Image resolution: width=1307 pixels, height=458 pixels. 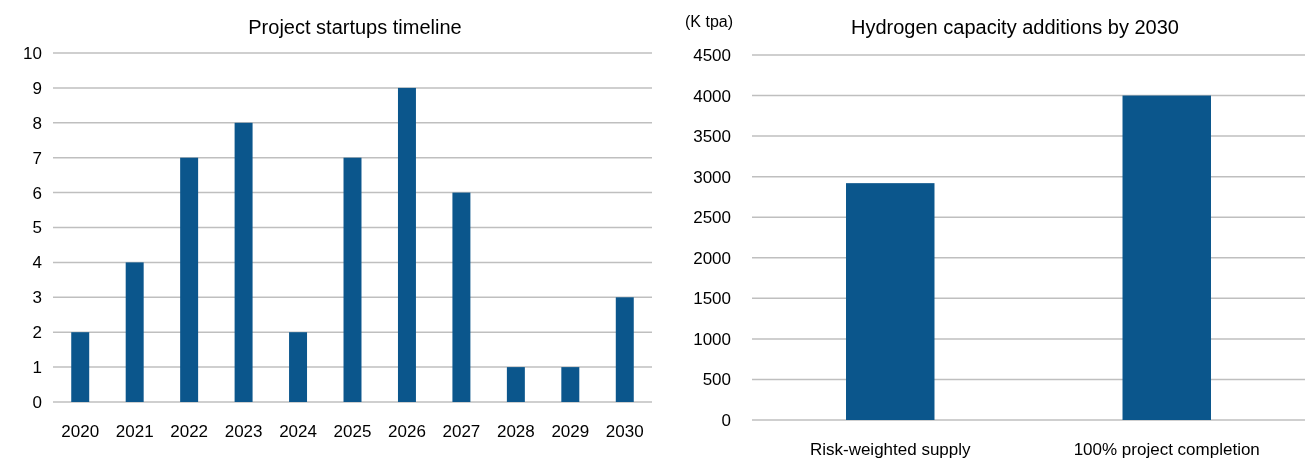 I want to click on x-tick-label: 2026, so click(x=407, y=431).